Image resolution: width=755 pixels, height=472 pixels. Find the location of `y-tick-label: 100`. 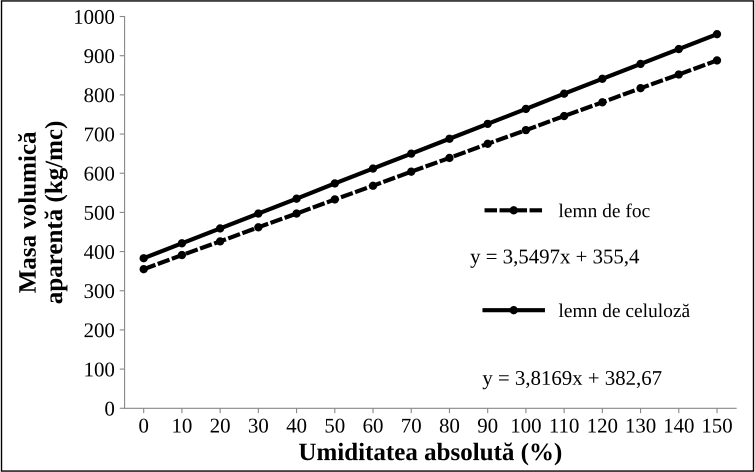

y-tick-label: 100 is located at coordinates (99, 369).